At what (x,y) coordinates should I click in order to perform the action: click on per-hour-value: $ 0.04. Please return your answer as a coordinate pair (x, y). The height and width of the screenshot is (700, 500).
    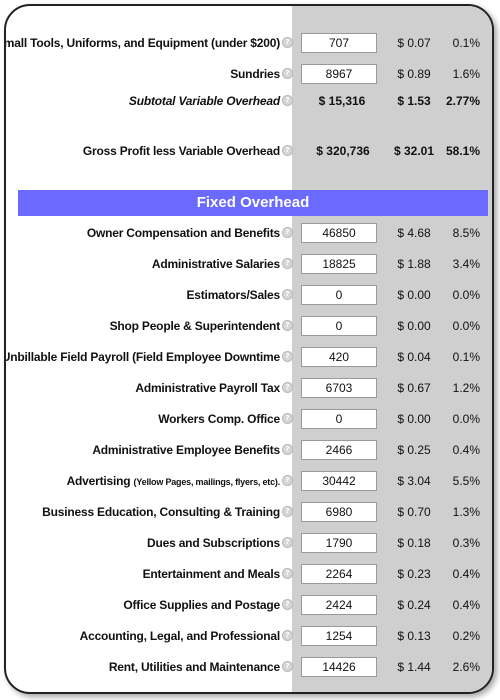
    Looking at the image, I should click on (414, 357).